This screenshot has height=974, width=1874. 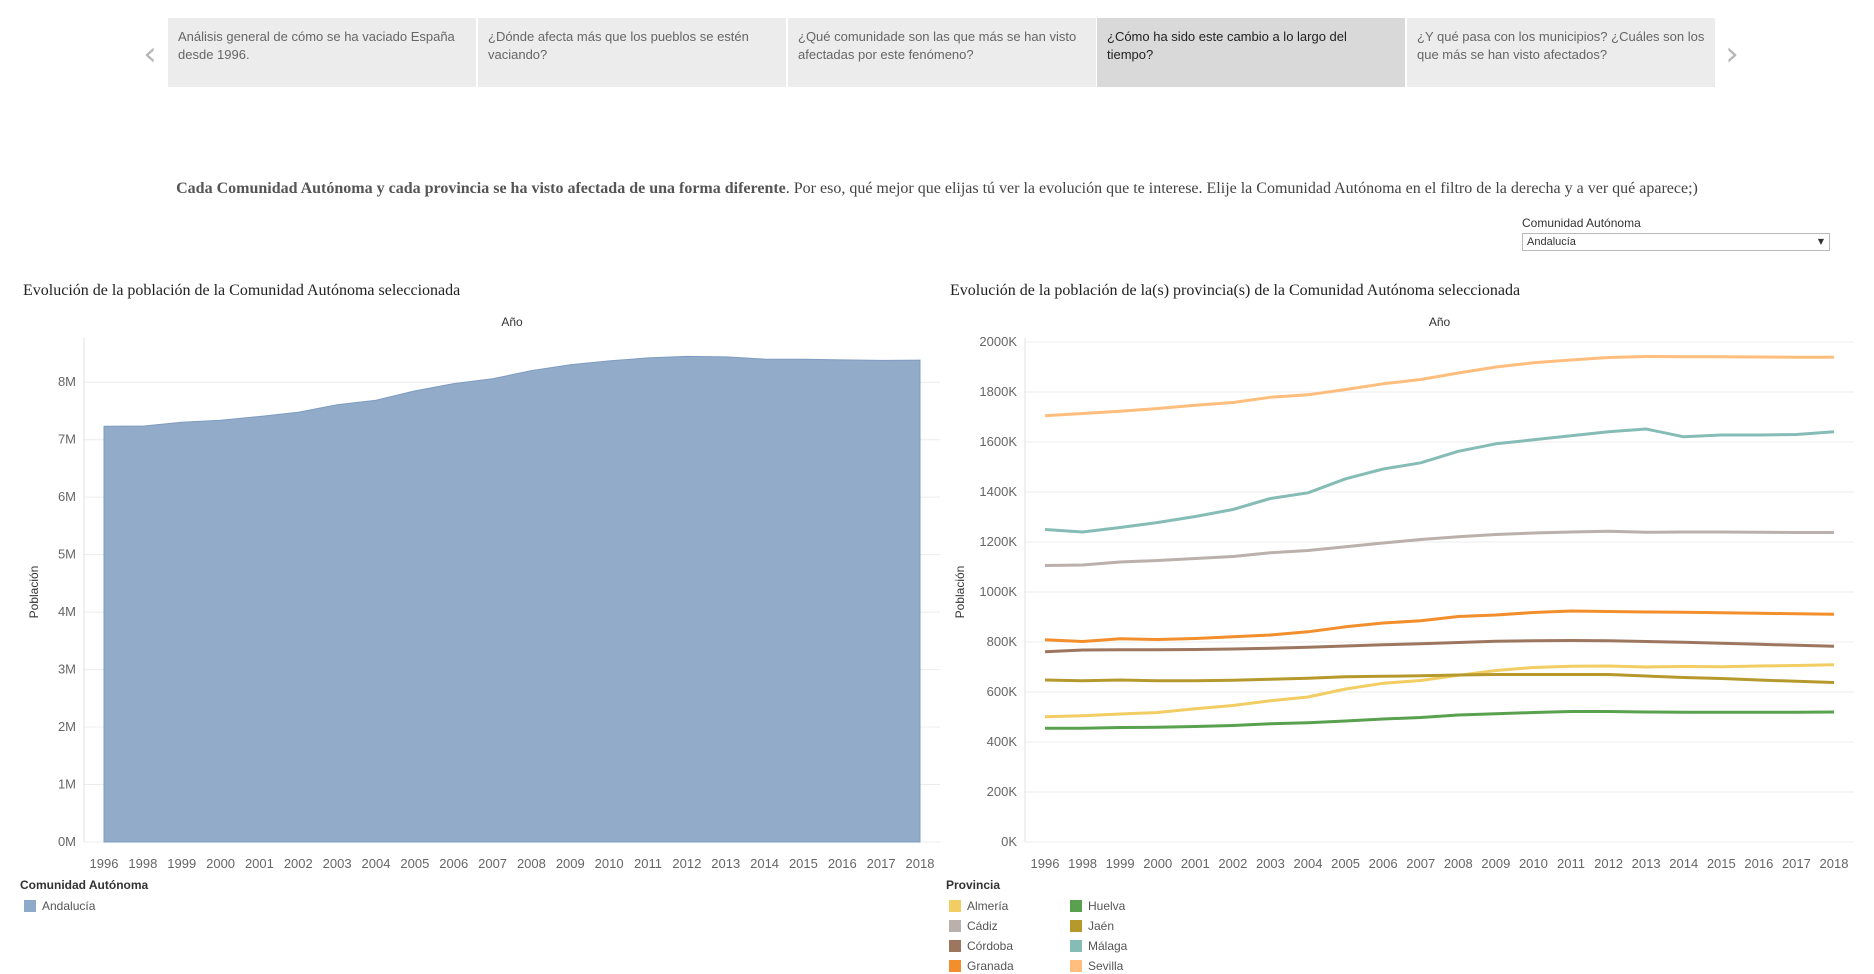 I want to click on legend-label: Huelva, so click(x=1107, y=906).